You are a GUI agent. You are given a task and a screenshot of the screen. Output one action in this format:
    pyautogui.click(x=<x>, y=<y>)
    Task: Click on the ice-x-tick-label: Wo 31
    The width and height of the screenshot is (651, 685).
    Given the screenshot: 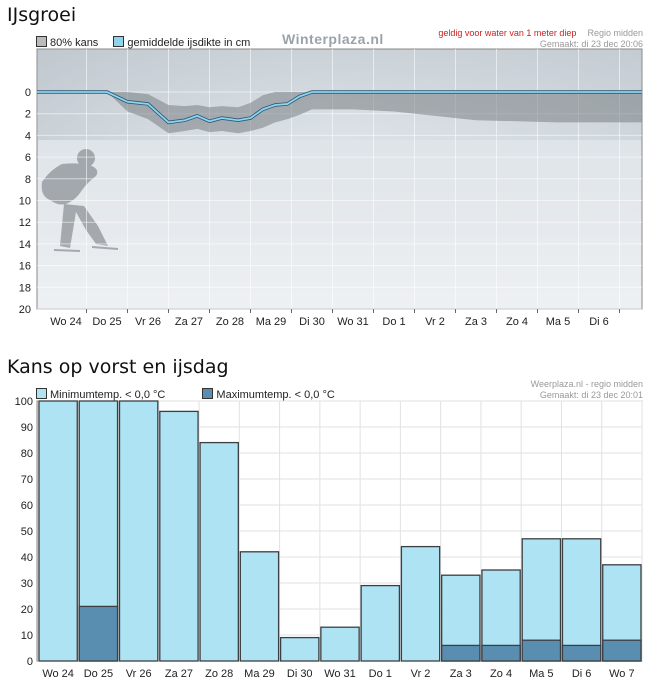 What is the action you would take?
    pyautogui.click(x=353, y=322)
    